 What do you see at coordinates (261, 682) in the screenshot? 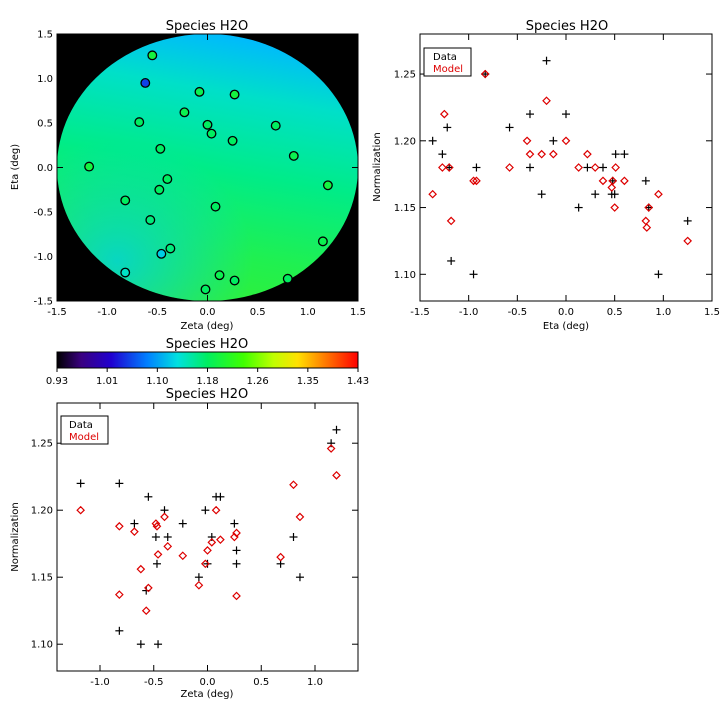
I see `zeta-xtick-label: 0.5` at bounding box center [261, 682].